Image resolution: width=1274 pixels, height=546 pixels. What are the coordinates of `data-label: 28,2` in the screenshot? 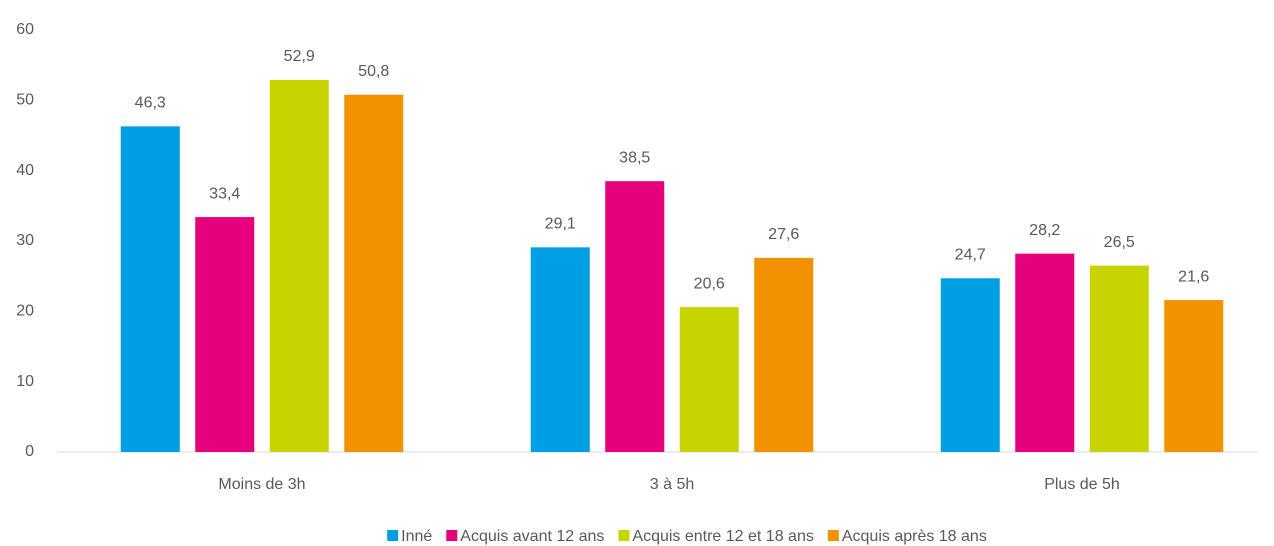 It's located at (1044, 230).